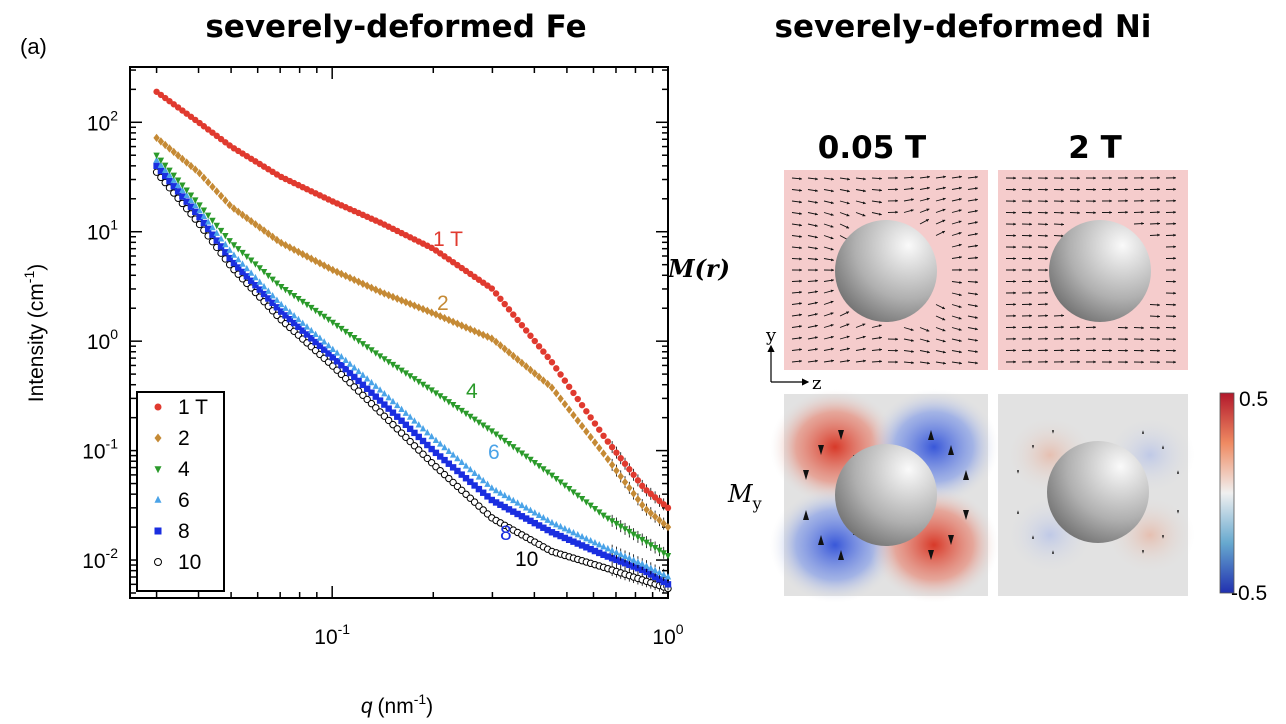  Describe the element at coordinates (158, 499) in the screenshot. I see `legend-marker` at that location.